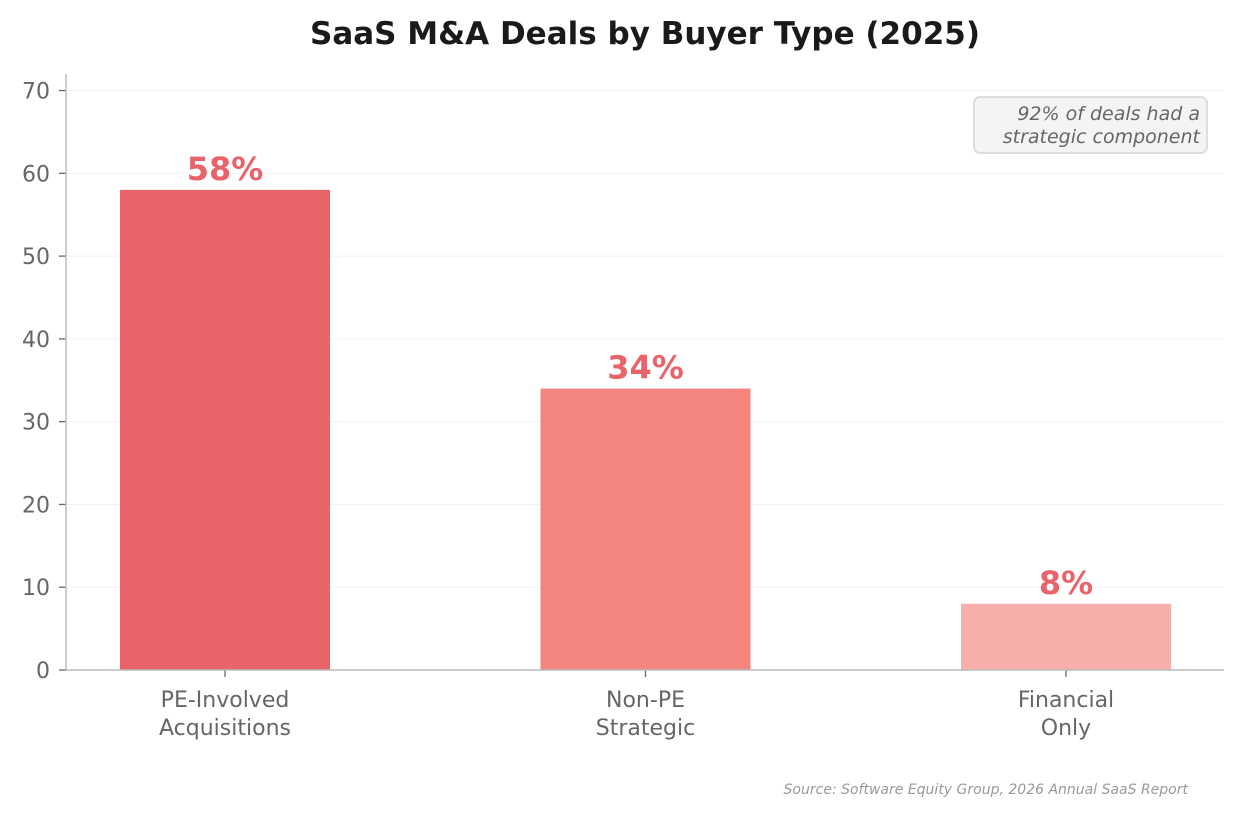 The width and height of the screenshot is (1242, 814). Describe the element at coordinates (1066, 728) in the screenshot. I see `x-tick-label: Only` at that location.